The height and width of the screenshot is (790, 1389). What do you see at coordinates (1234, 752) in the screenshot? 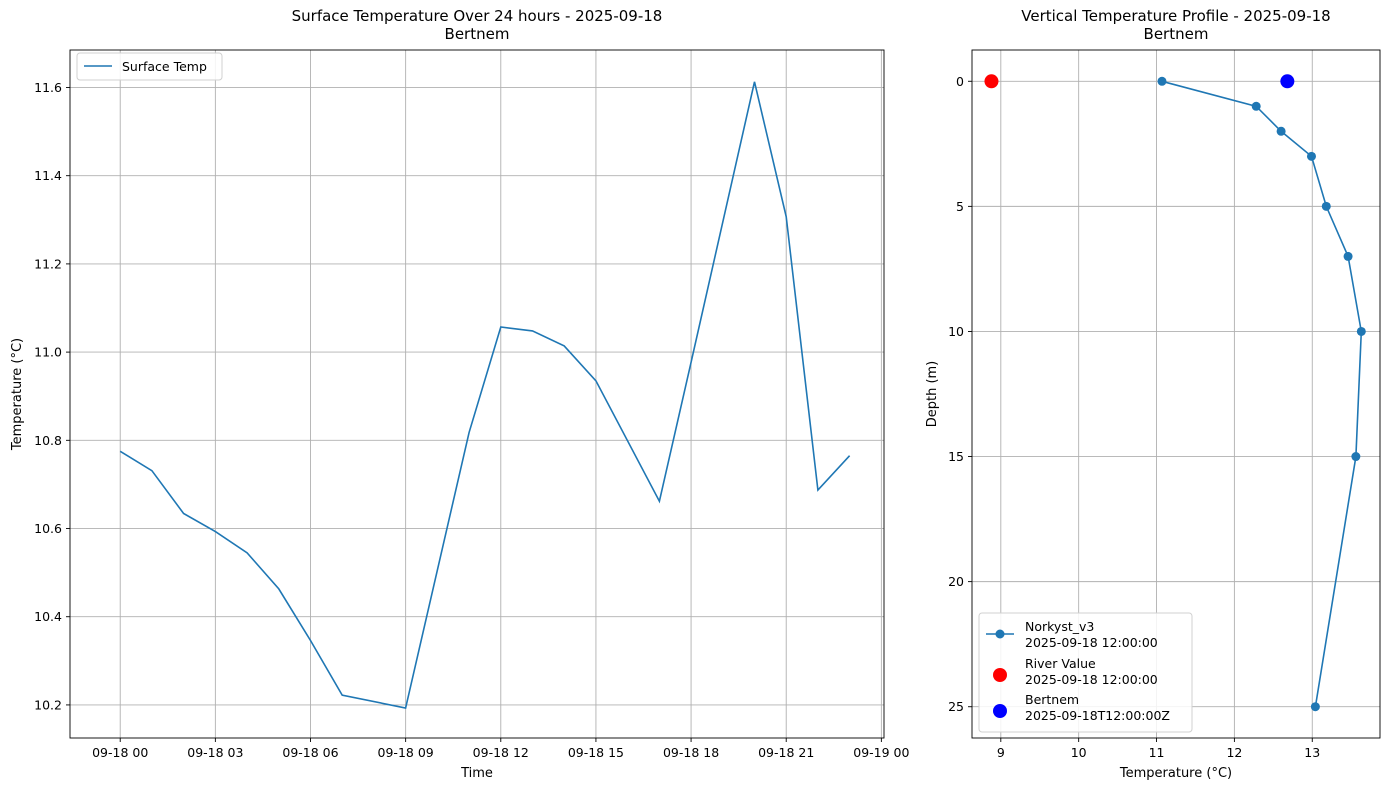
I see `x-tick-label: 12` at bounding box center [1234, 752].